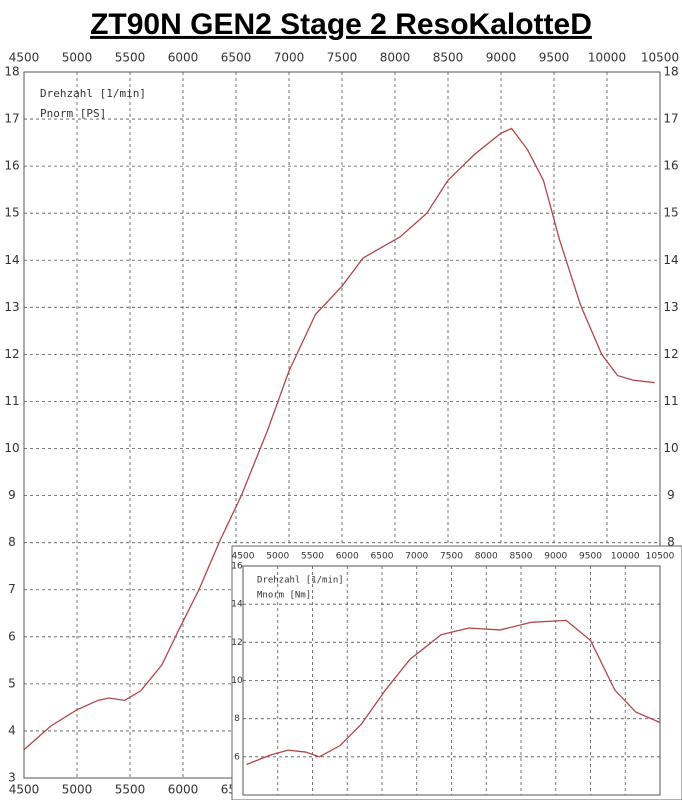 This screenshot has width=682, height=800. Describe the element at coordinates (284, 596) in the screenshot. I see `y-axis-label: Mnorm [Nm]` at that location.